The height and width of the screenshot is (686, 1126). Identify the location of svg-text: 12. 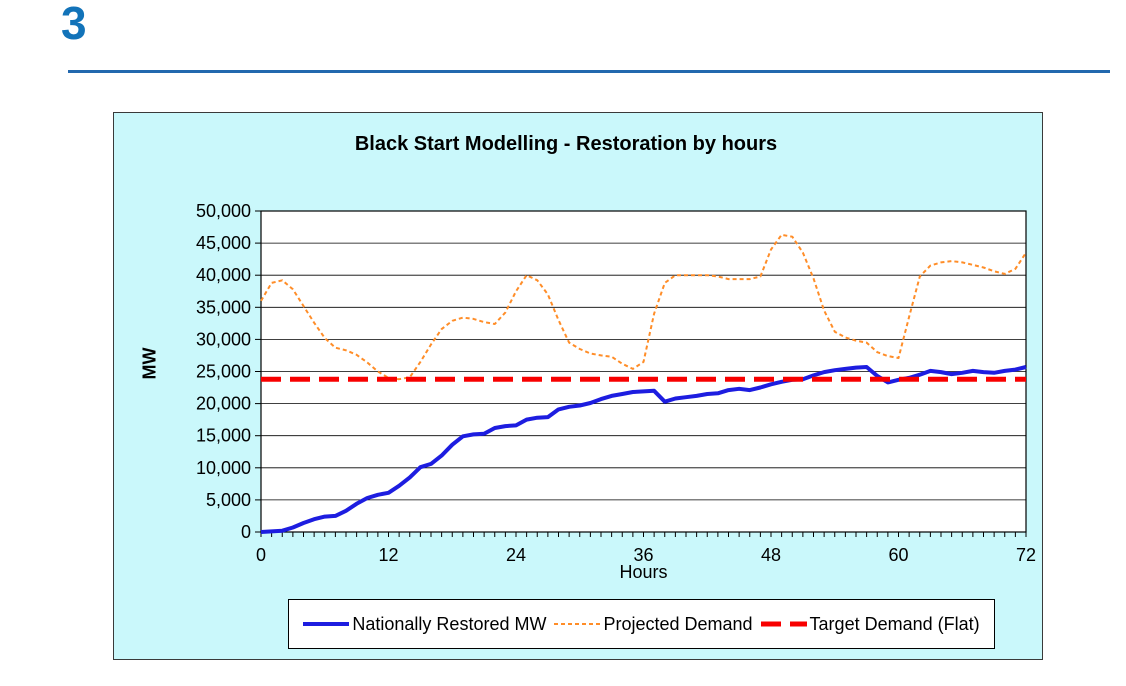
(388, 555).